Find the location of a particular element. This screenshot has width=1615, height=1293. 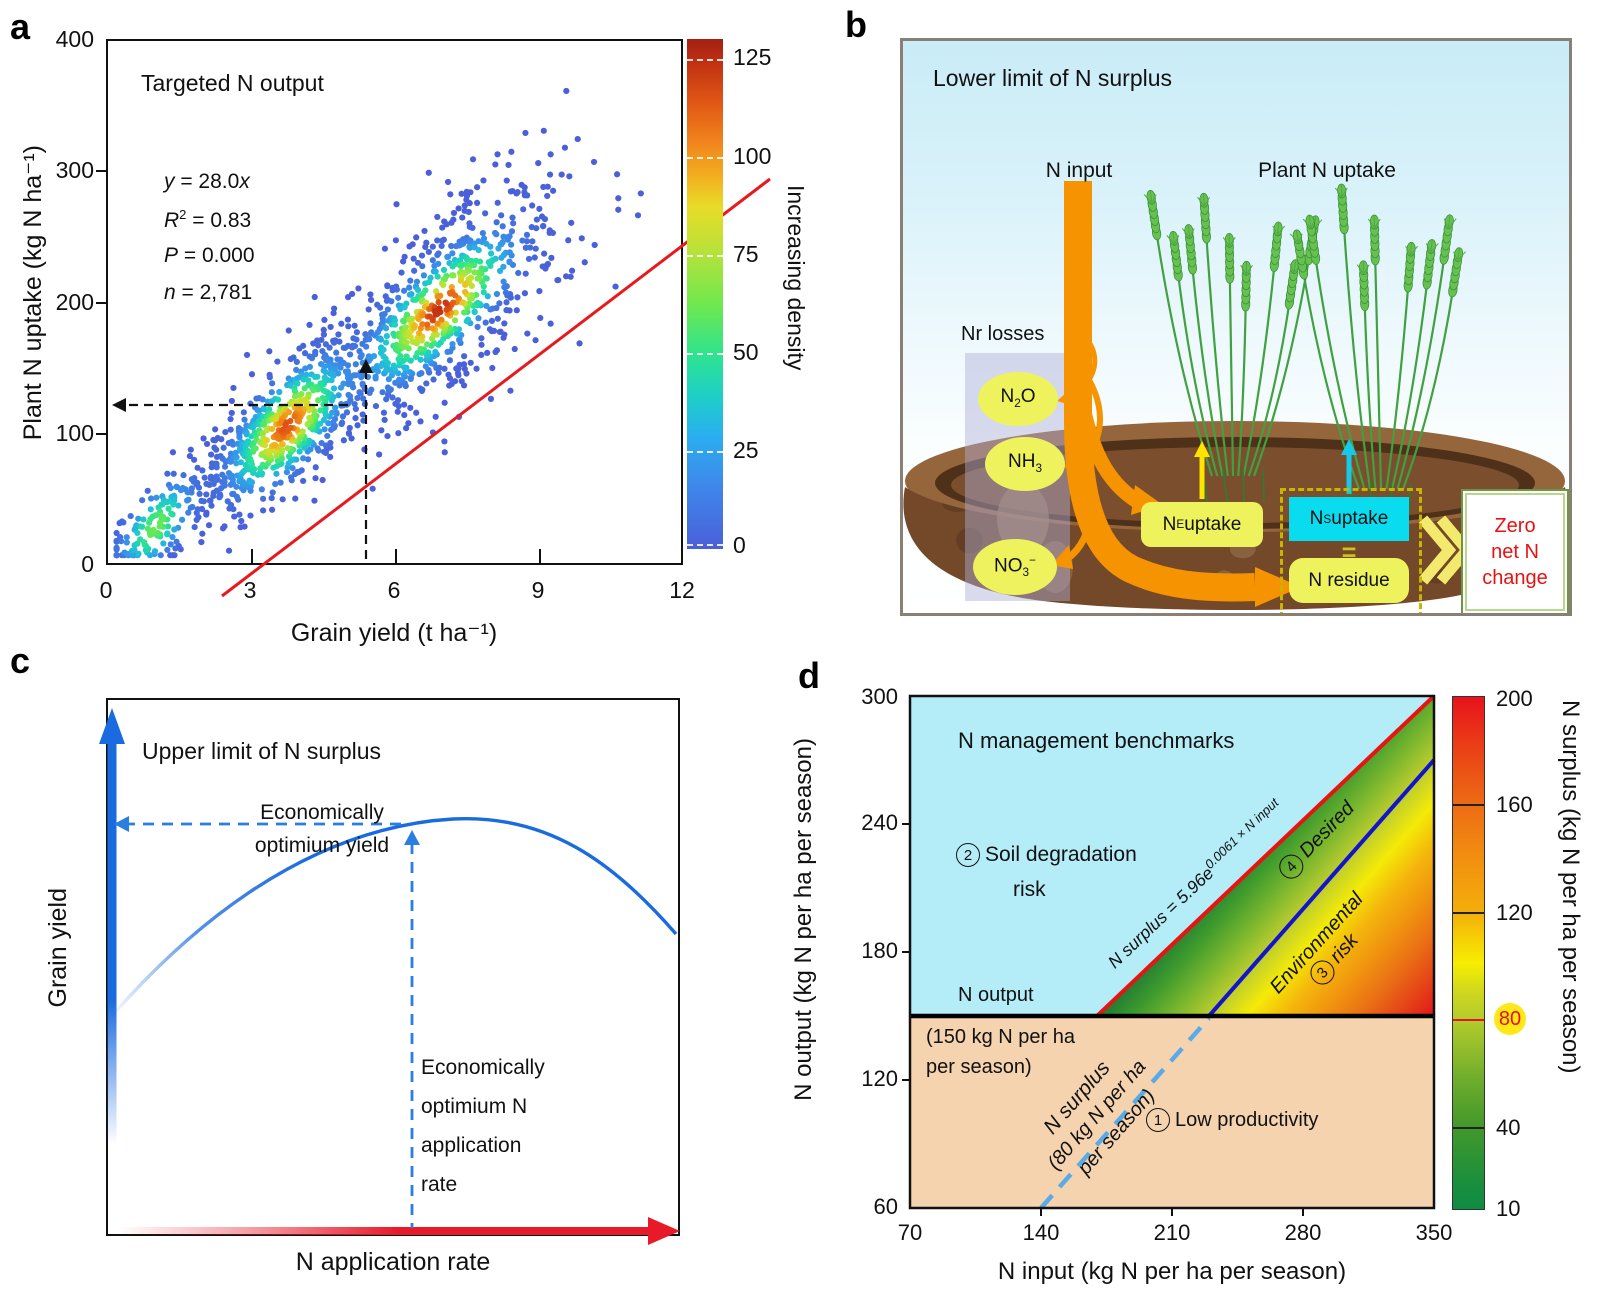

x-tick-label: 0 is located at coordinates (106, 590).